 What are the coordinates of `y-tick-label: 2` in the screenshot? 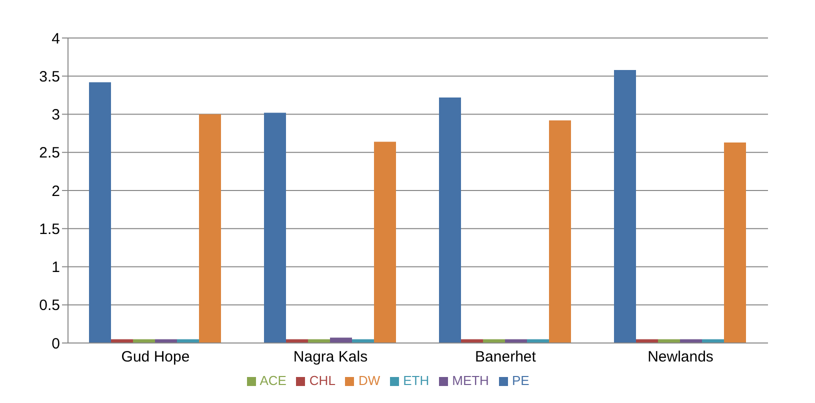 It's located at (56, 191).